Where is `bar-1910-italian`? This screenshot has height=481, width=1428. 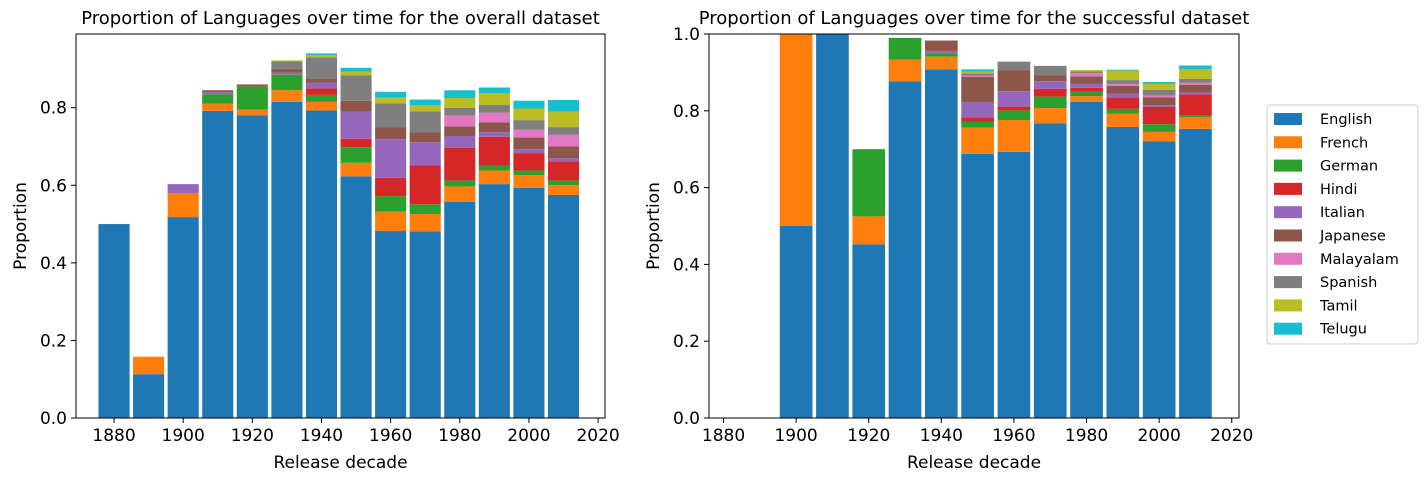
bar-1910-italian is located at coordinates (218, 93).